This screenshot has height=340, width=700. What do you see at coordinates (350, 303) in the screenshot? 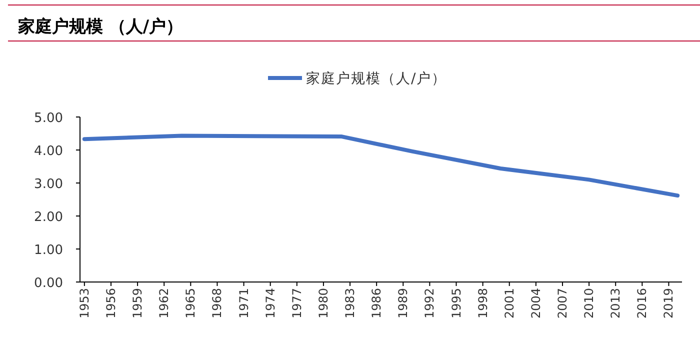
I see `x-tick-label: 1983` at bounding box center [350, 303].